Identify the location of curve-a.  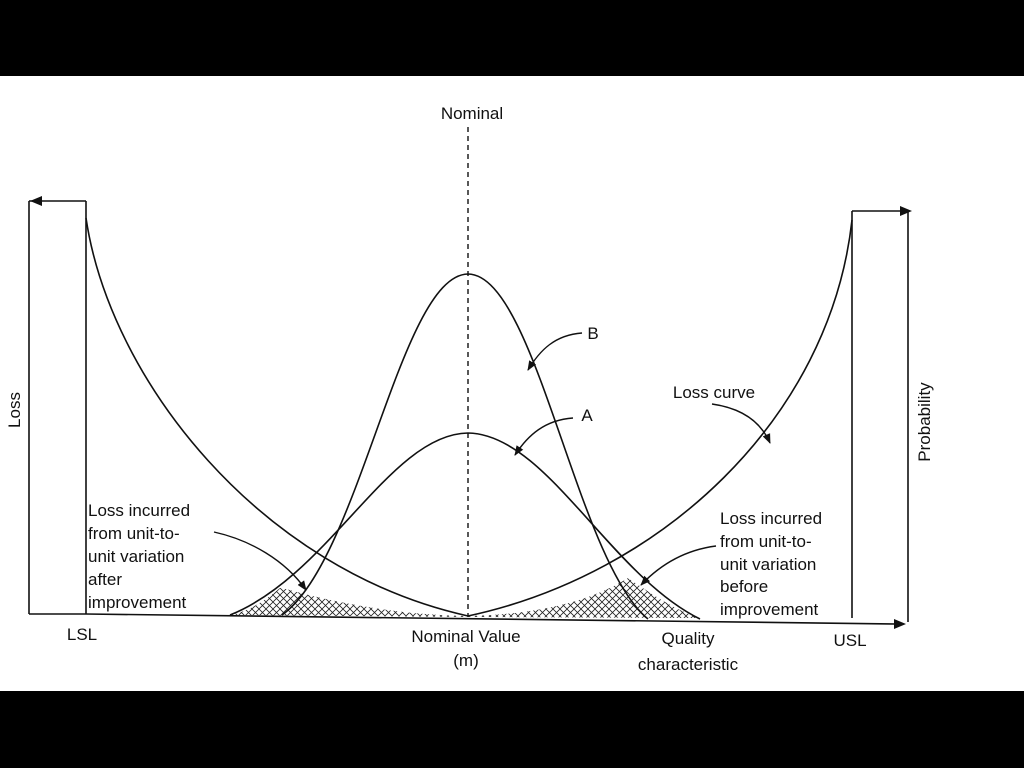
(465, 526).